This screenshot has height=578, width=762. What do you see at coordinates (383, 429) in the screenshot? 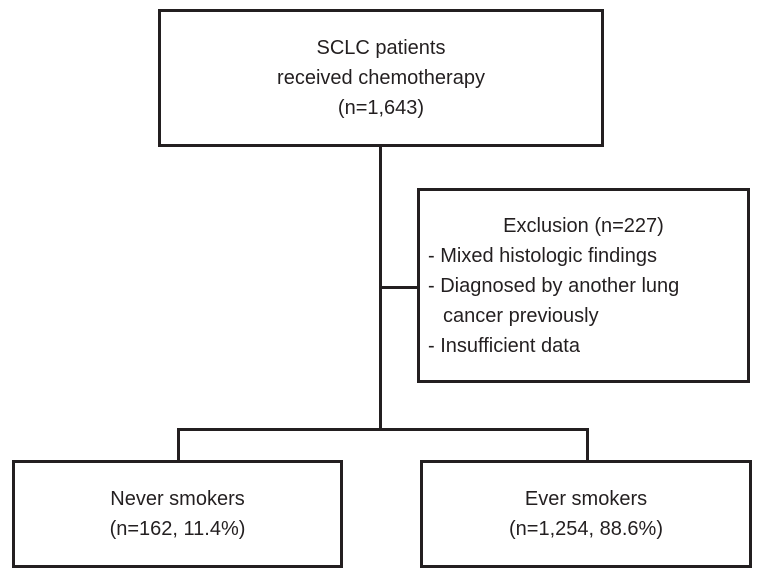
I see `connector-distribution-horizontal` at bounding box center [383, 429].